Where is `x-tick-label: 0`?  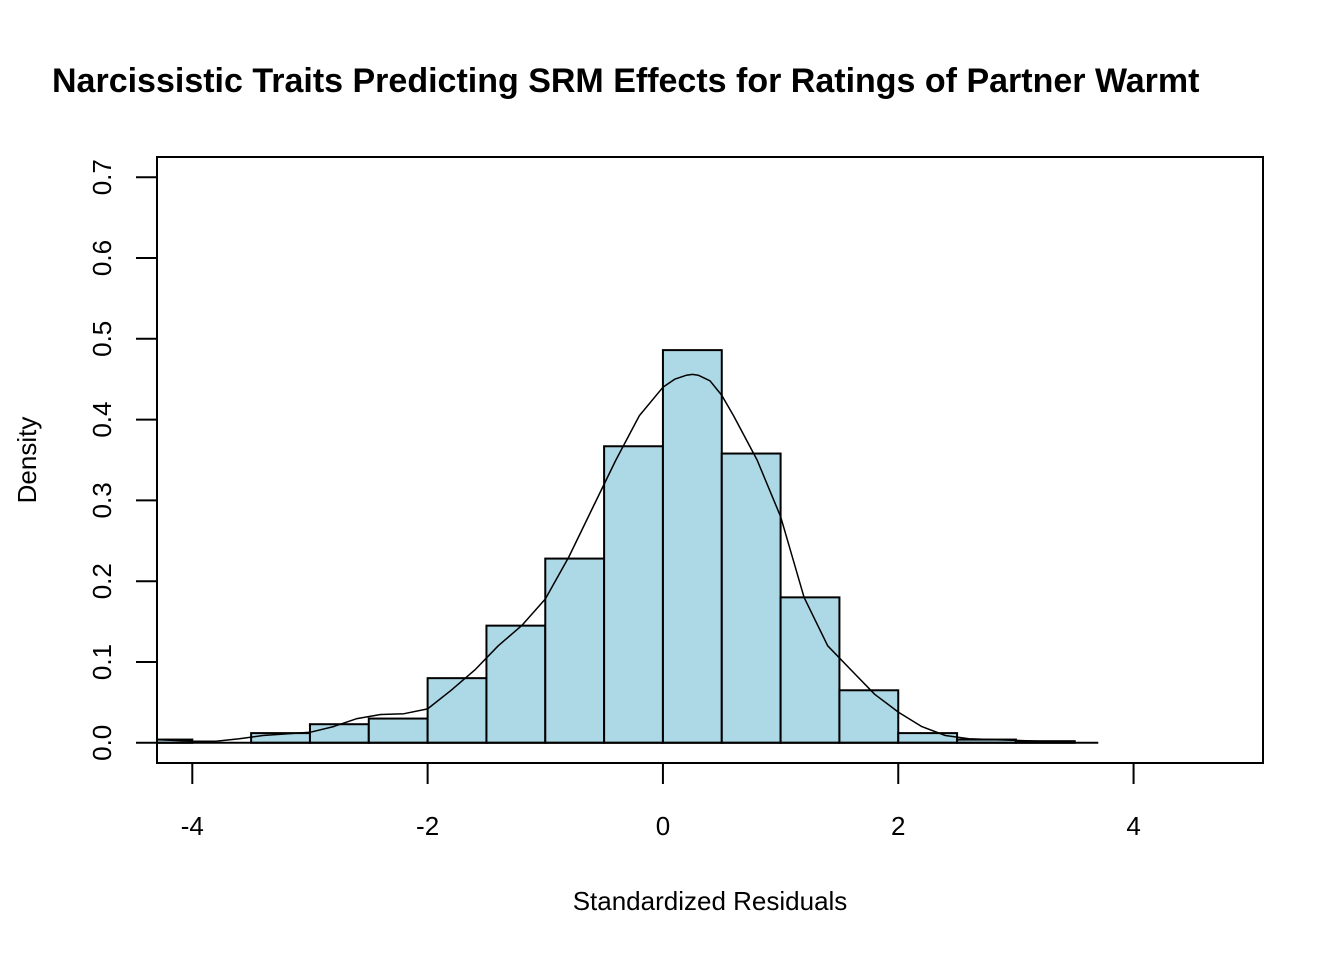 x-tick-label: 0 is located at coordinates (663, 826).